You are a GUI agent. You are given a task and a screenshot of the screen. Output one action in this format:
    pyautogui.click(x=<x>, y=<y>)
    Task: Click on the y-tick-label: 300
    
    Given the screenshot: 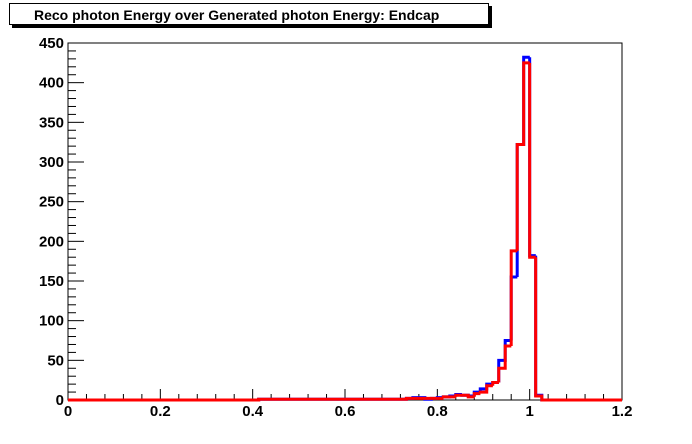 What is the action you would take?
    pyautogui.click(x=51, y=162)
    